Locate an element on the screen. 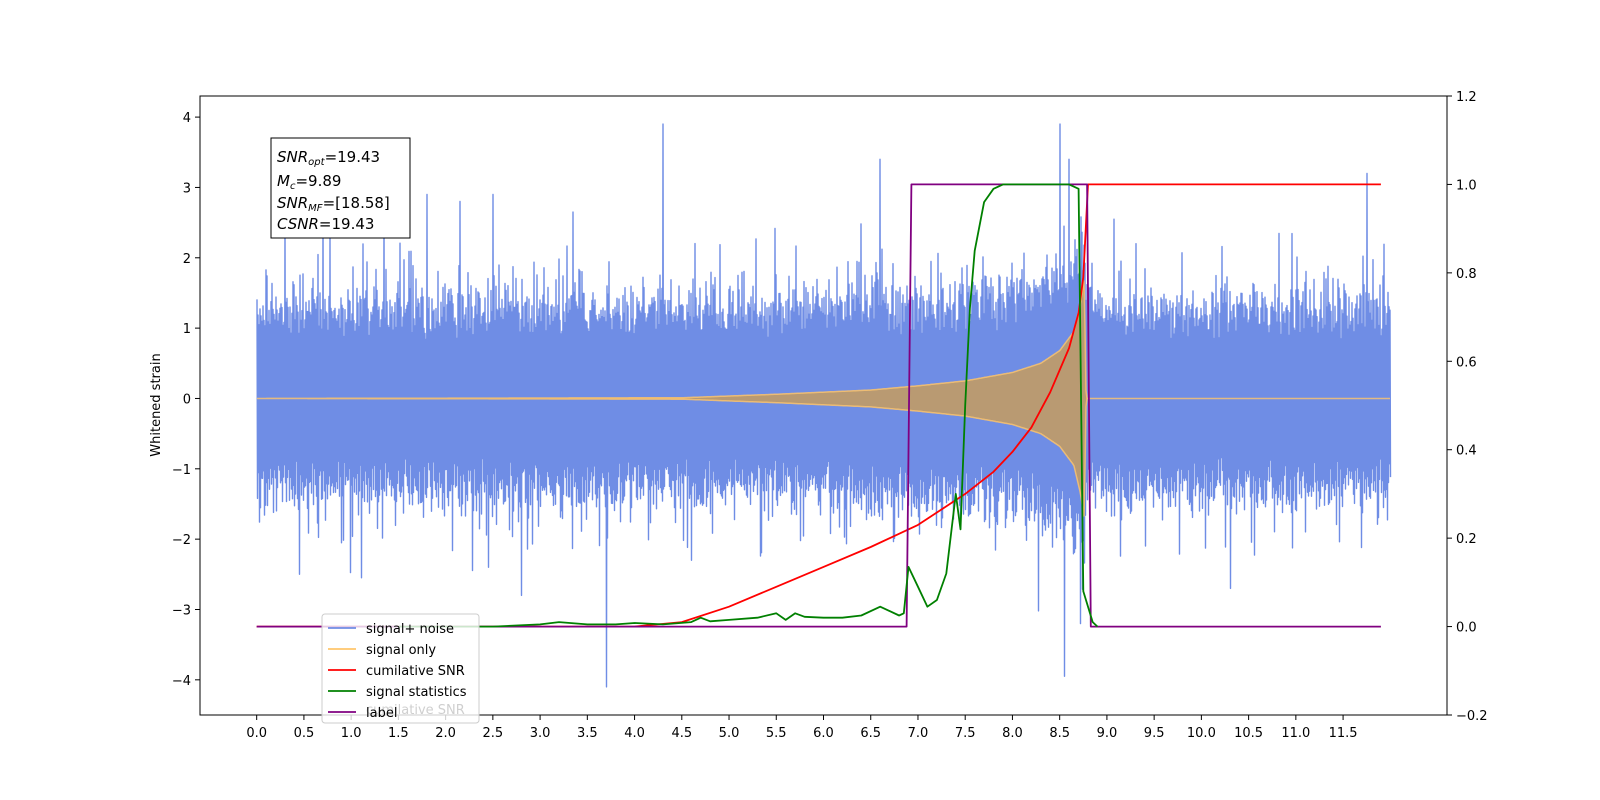 The height and width of the screenshot is (800, 1600). y-tick-label: −2 is located at coordinates (181, 540).